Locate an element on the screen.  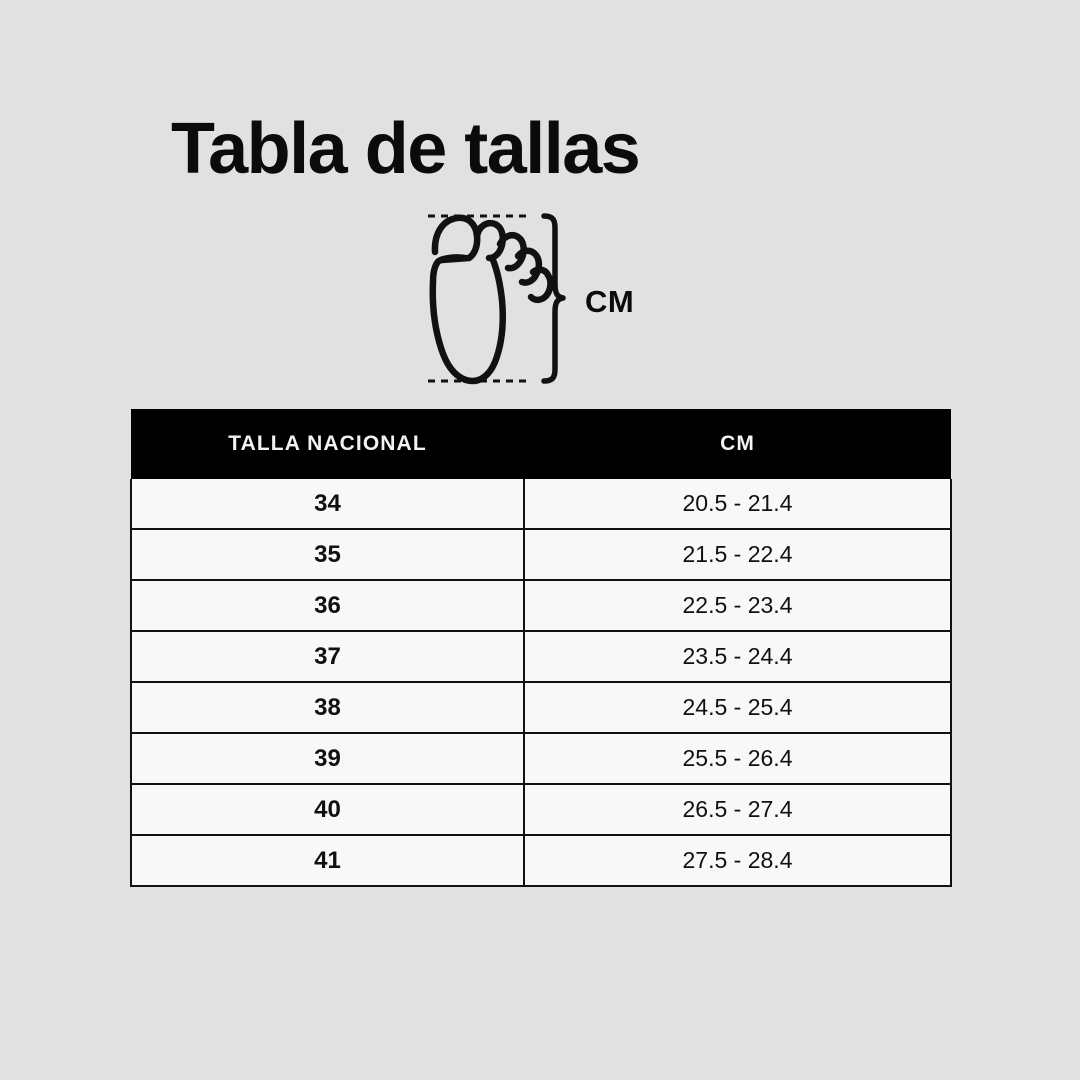
table-header: TALLA NACIONAL CM is located at coordinates (541, 444).